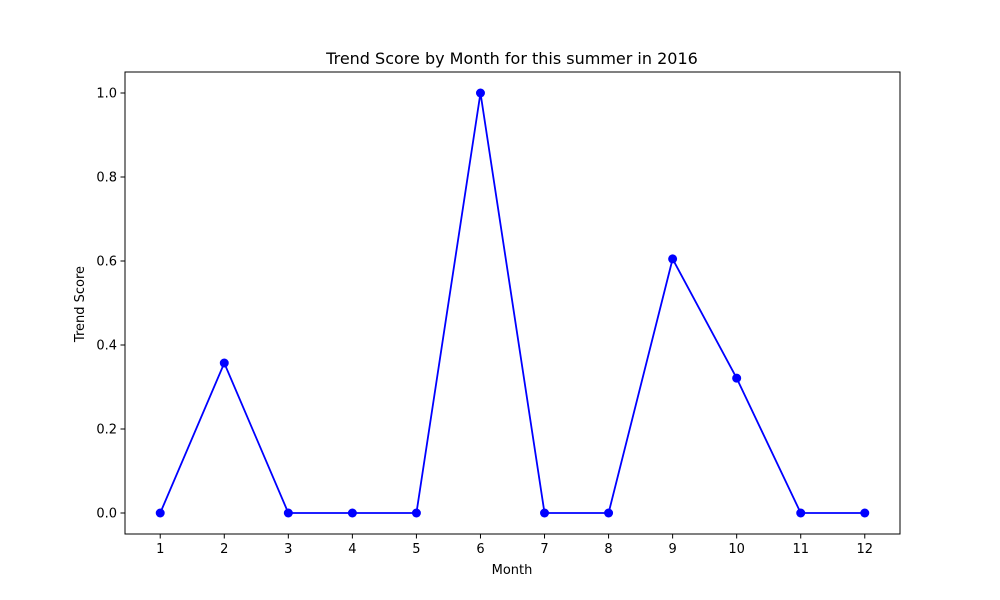 This screenshot has width=1000, height=600. I want to click on x-tick-label: 7, so click(544, 549).